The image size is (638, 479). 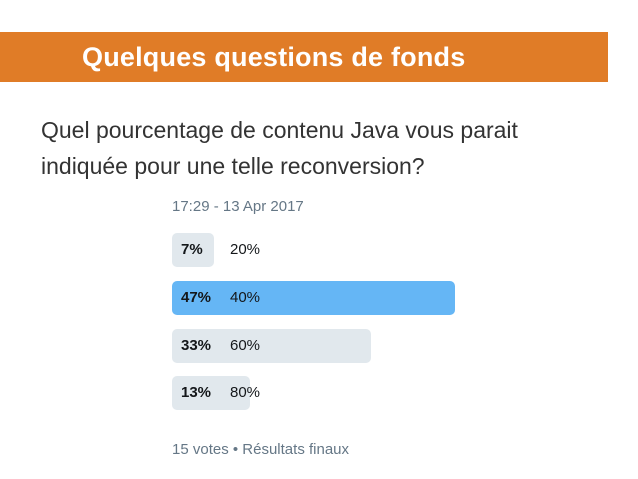 What do you see at coordinates (196, 297) in the screenshot?
I see `poll-percent-2: 47%` at bounding box center [196, 297].